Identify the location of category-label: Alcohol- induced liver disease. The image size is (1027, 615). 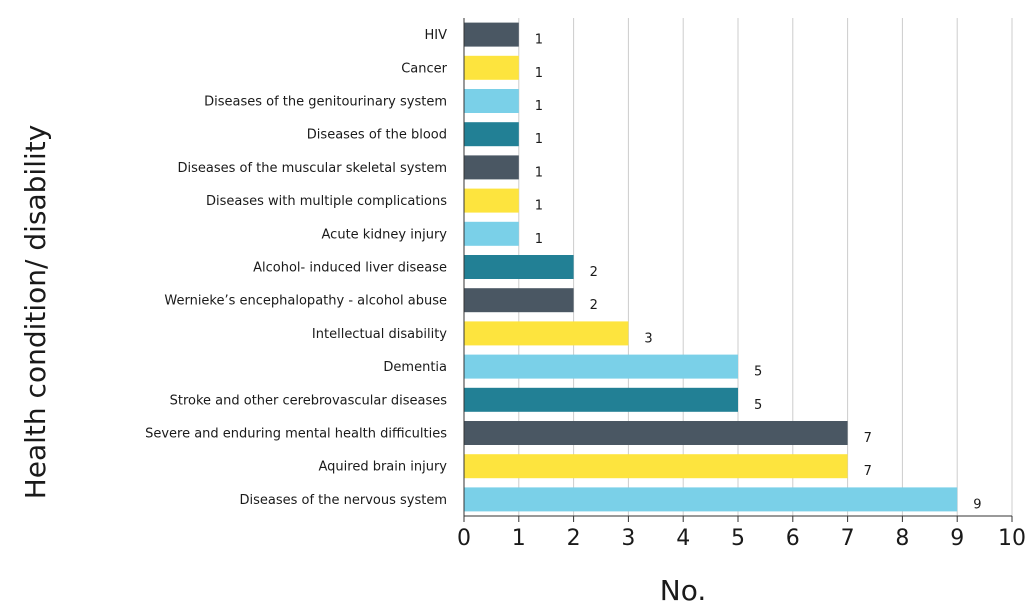
(350, 268).